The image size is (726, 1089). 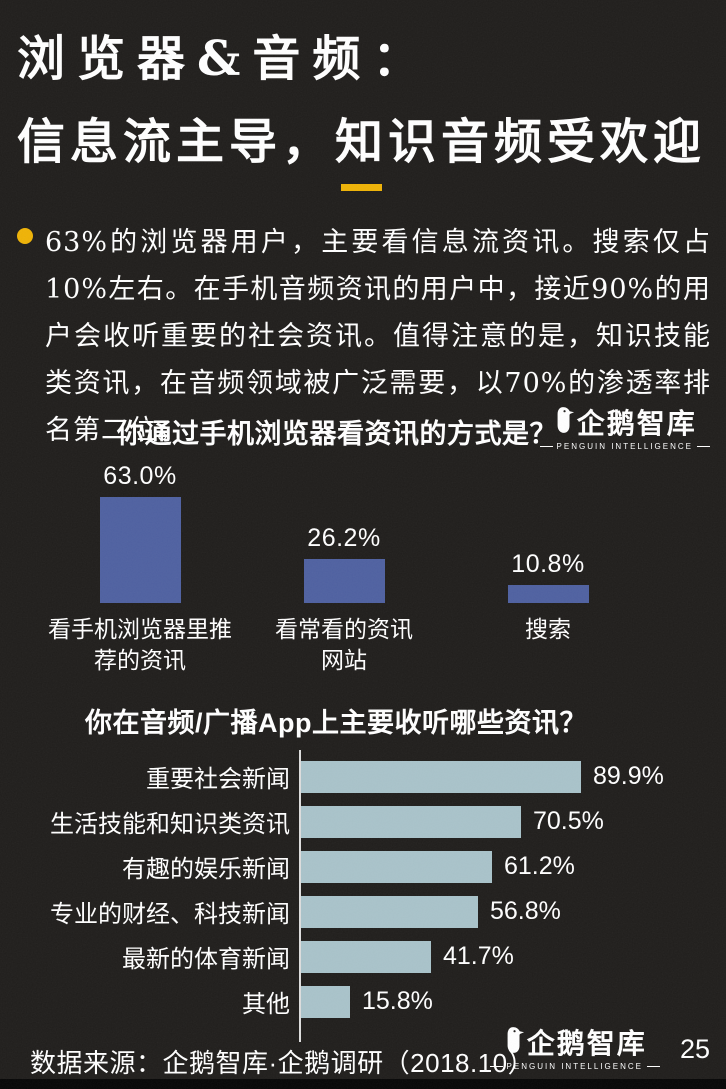 I want to click on bar-row: 其他 15.8%, so click(x=363, y=1001).